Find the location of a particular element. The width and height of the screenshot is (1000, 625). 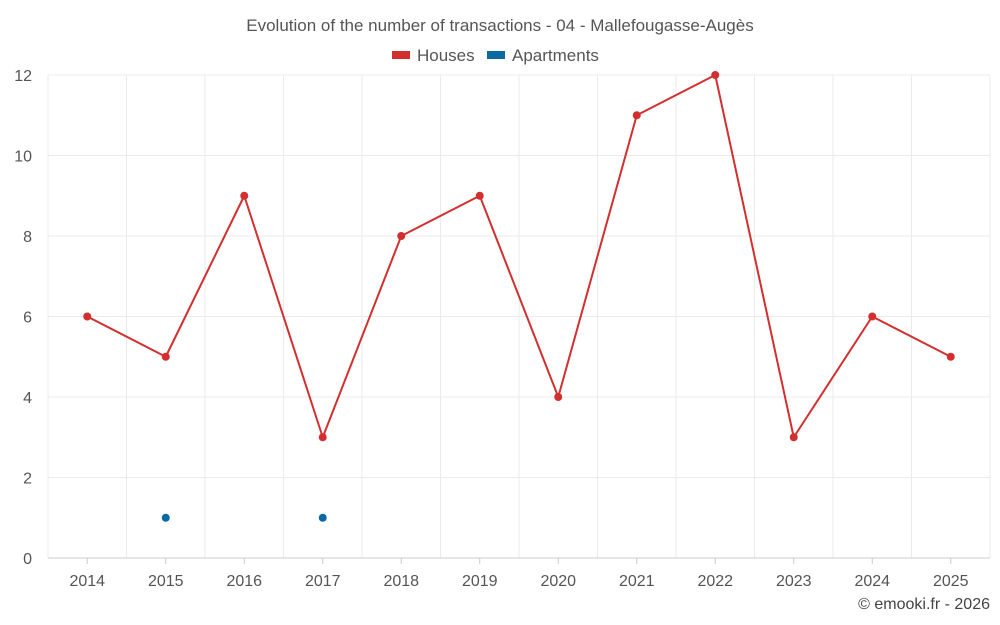

x-tick-label-2022: 2022 is located at coordinates (715, 581).